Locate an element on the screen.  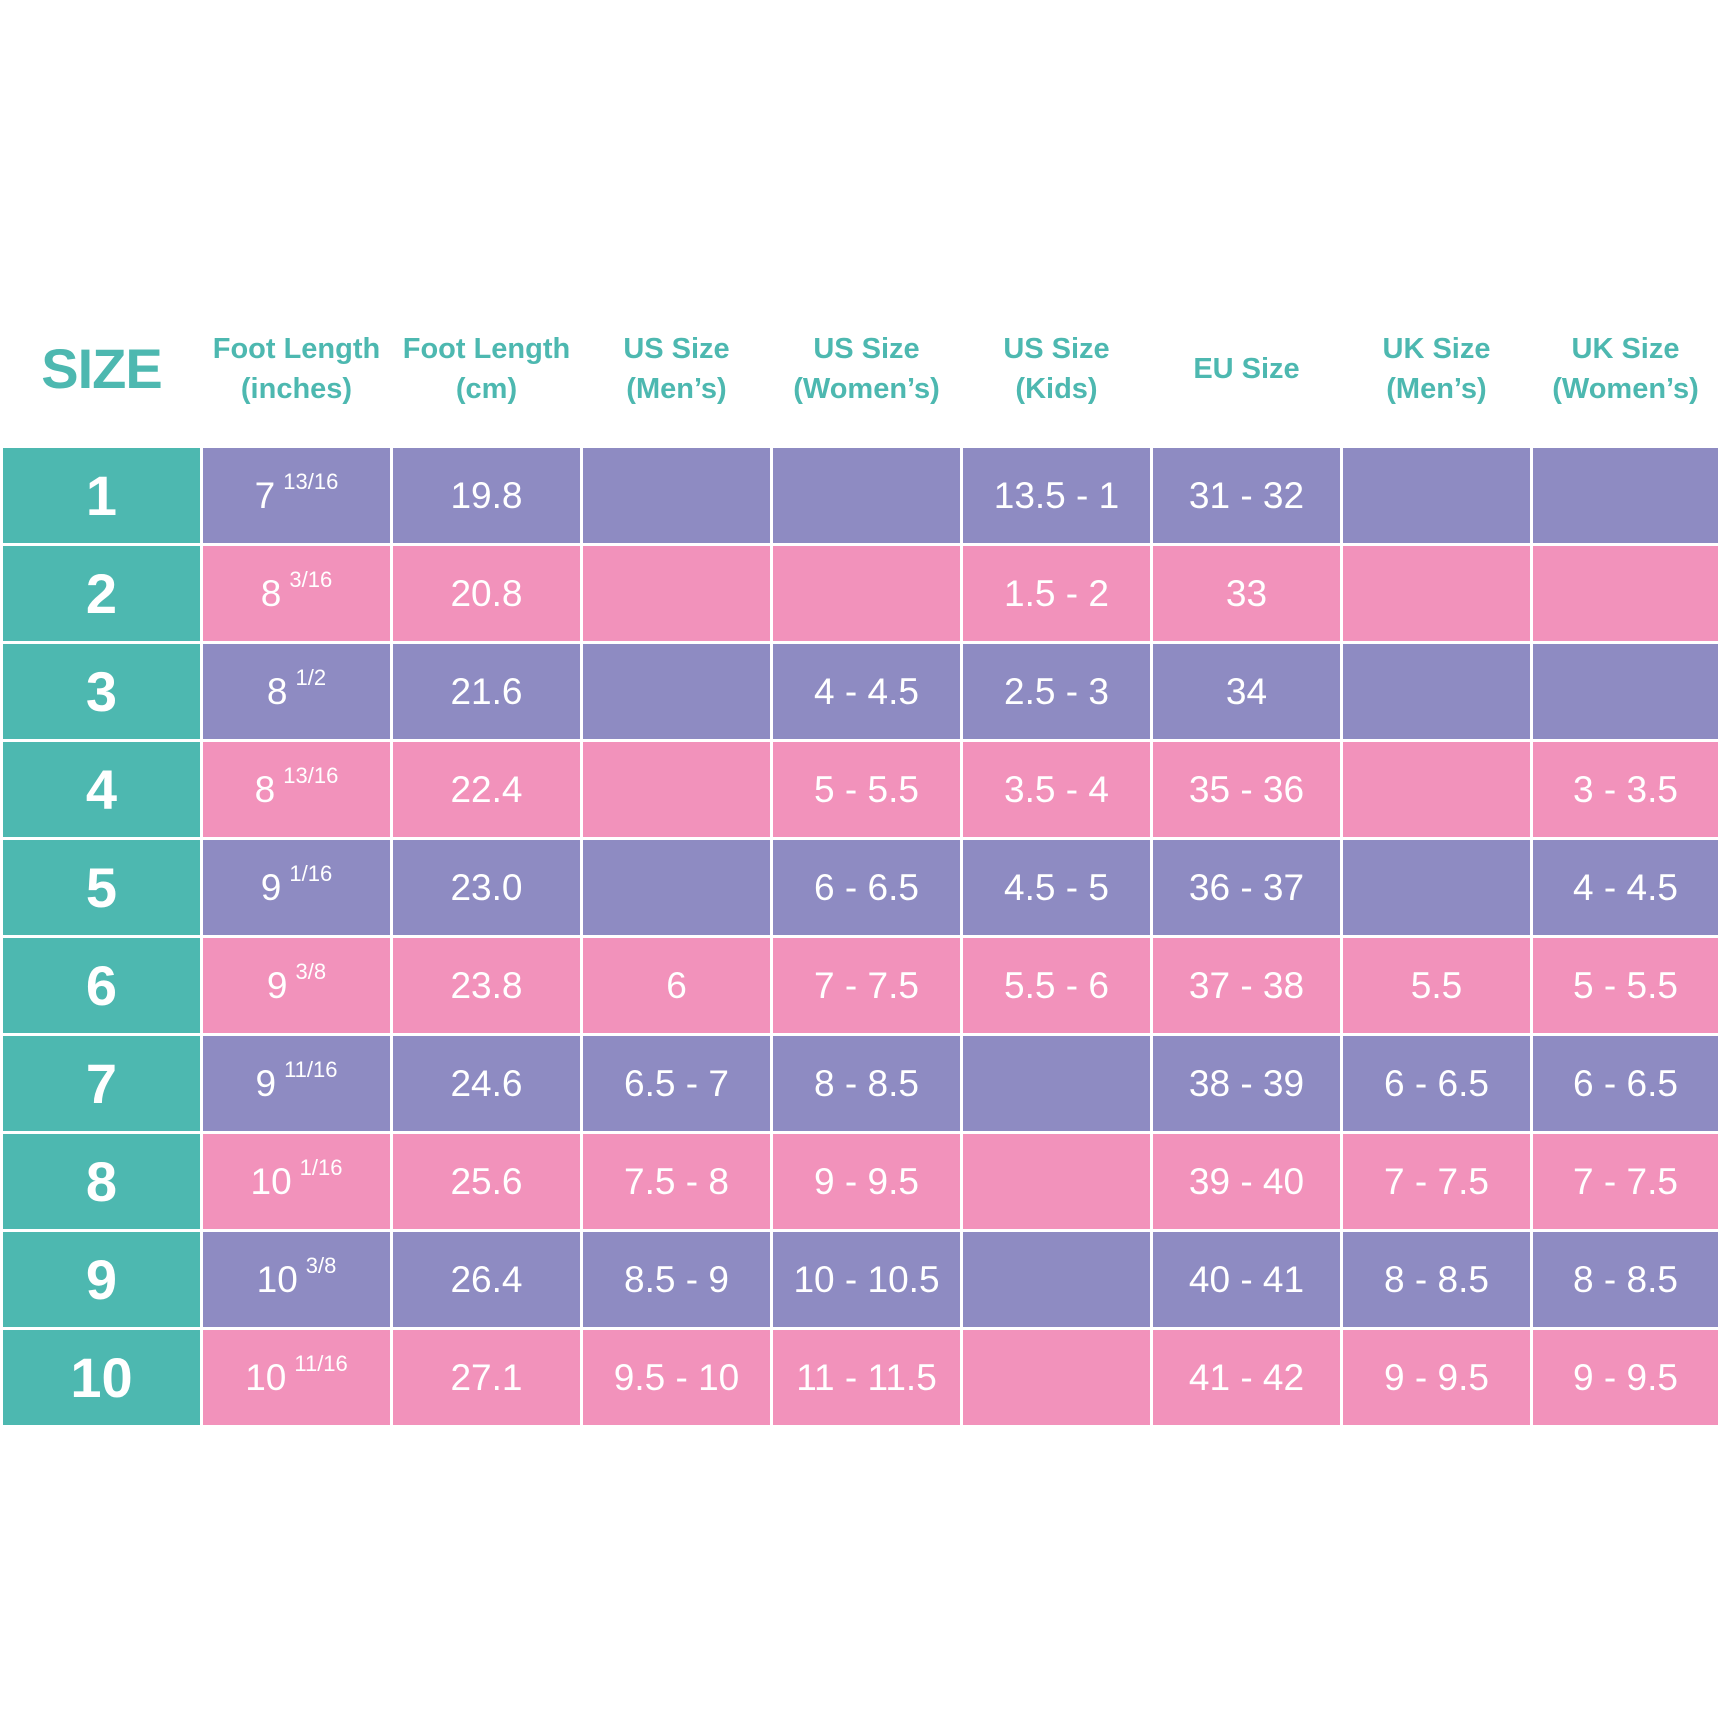
us-womens-cell: 7 - 7.5 is located at coordinates (866, 985).